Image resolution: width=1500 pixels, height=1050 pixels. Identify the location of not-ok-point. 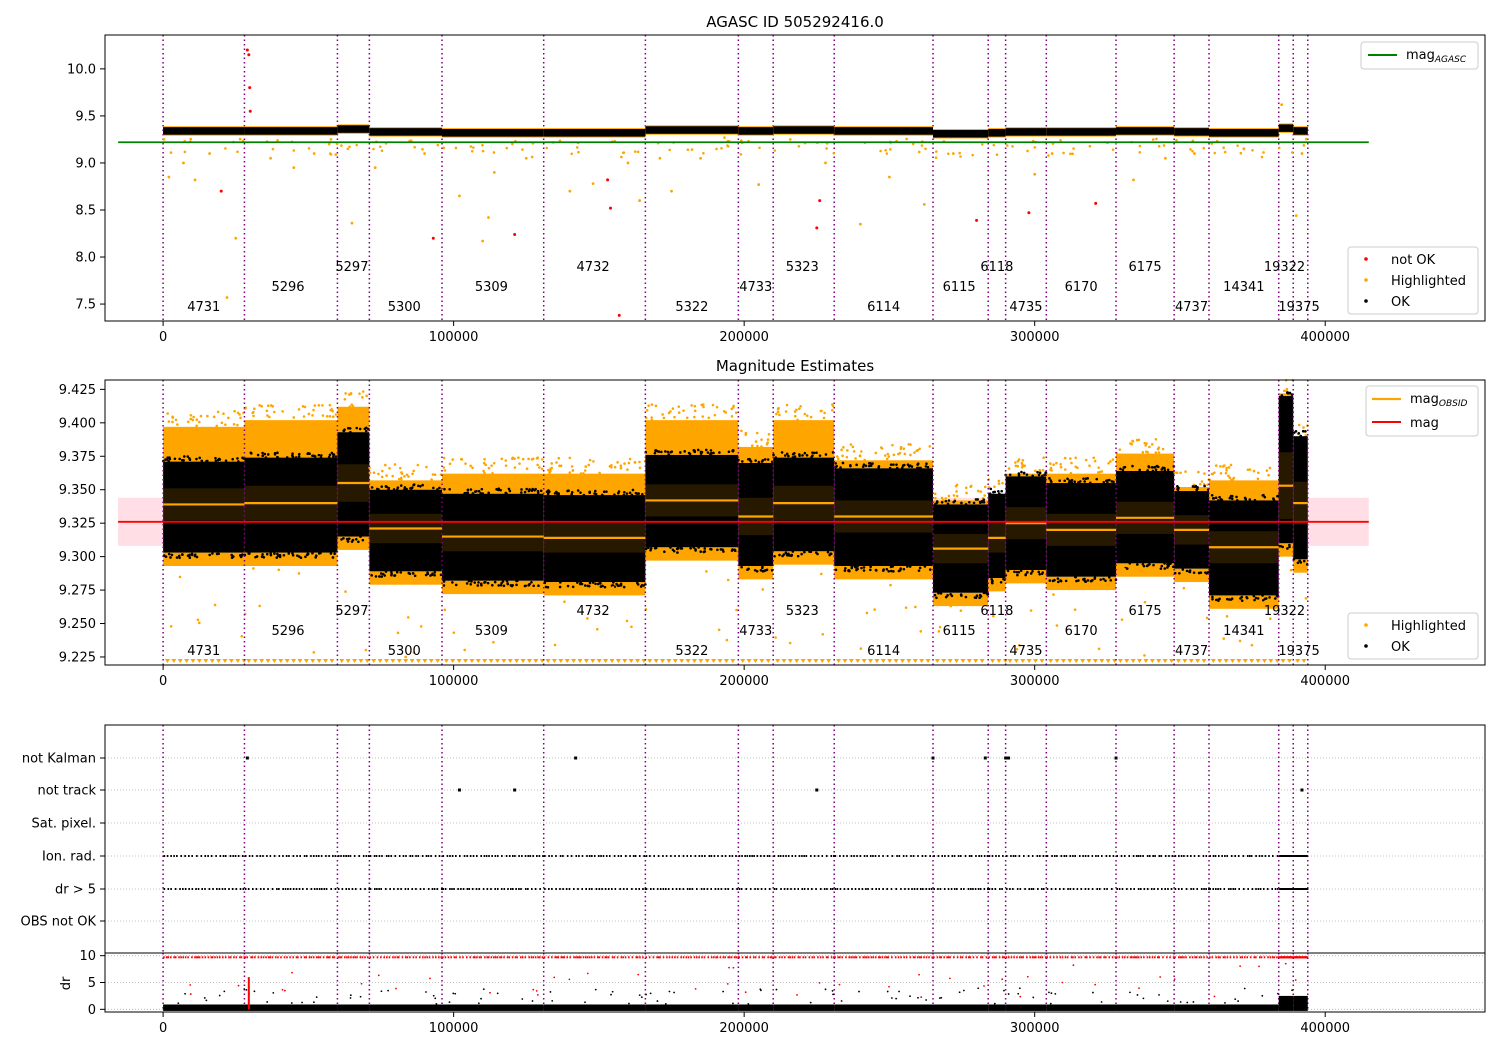
(977, 220).